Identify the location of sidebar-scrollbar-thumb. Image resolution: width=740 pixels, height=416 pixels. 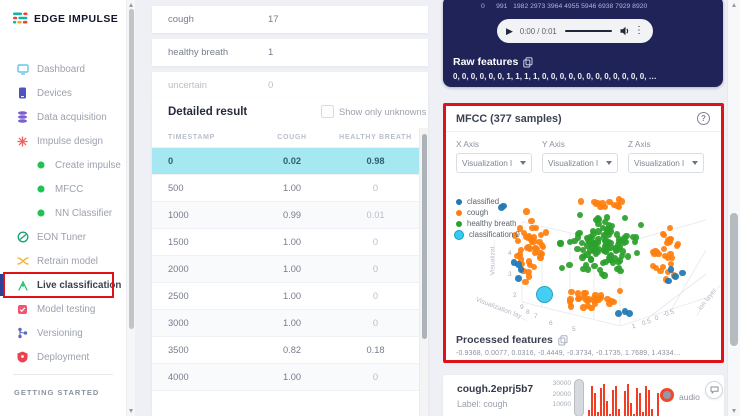
(131, 169).